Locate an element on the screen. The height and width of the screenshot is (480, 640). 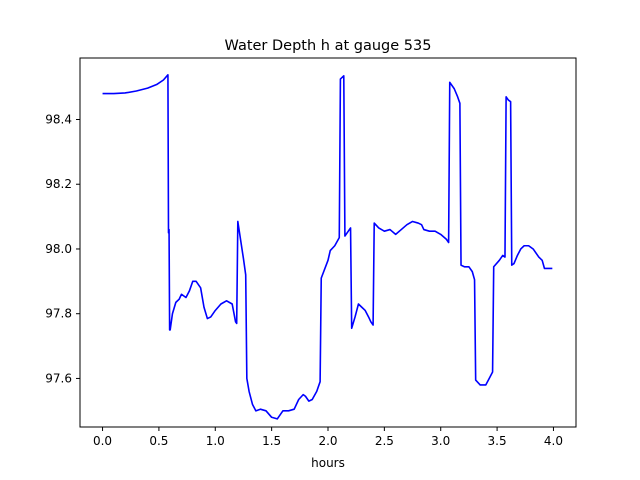
x-tick-label: 3.0 is located at coordinates (440, 441).